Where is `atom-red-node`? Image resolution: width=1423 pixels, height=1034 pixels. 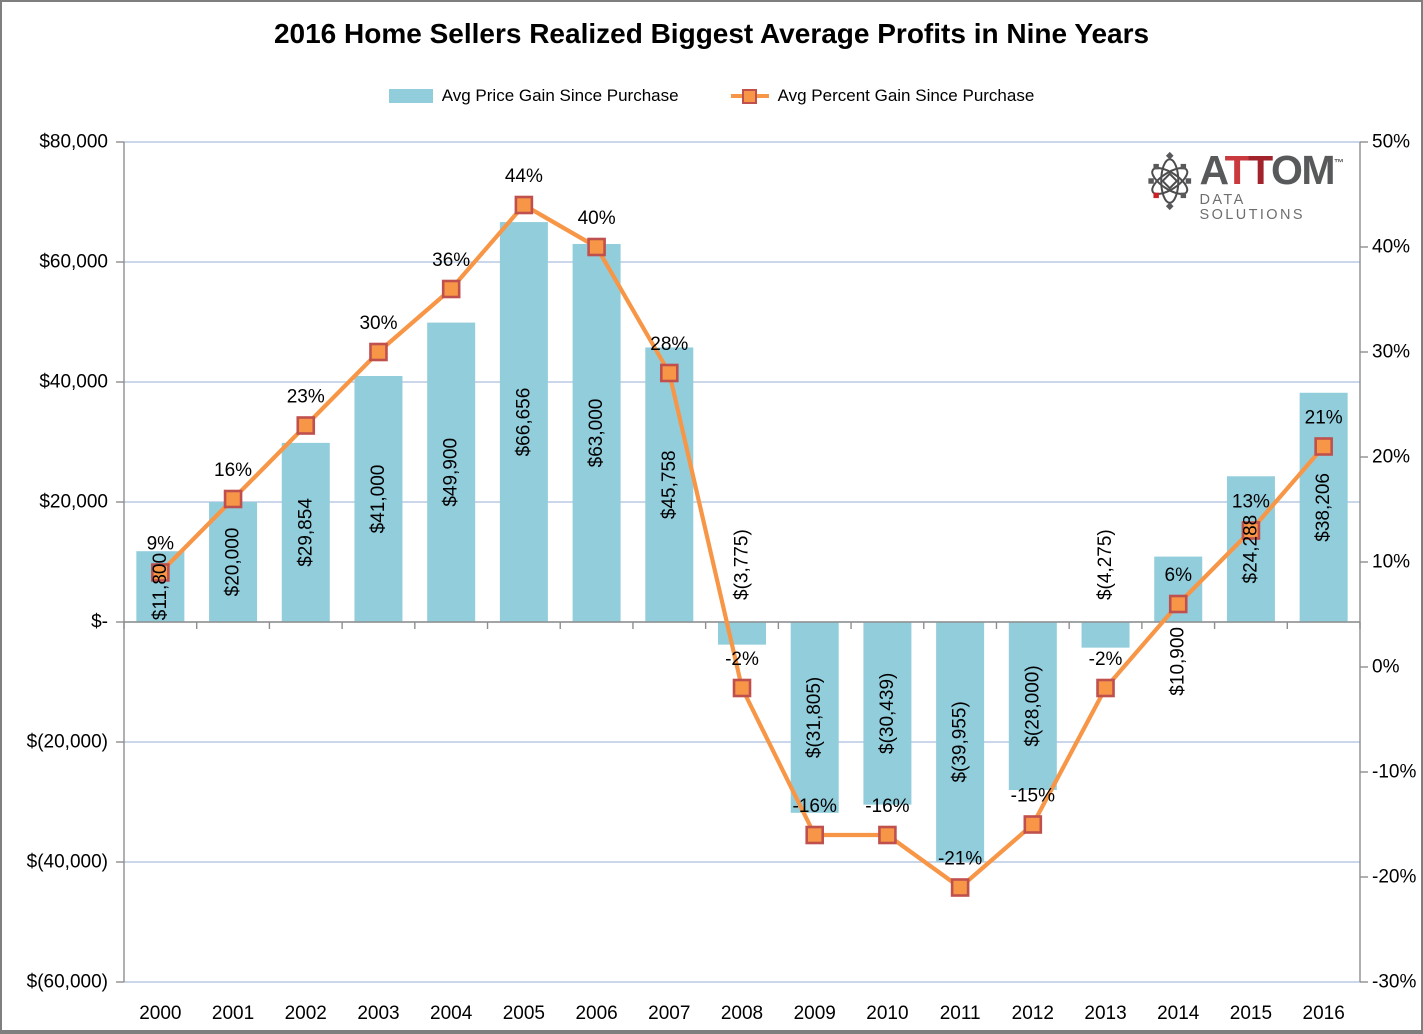 atom-red-node is located at coordinates (1156, 195).